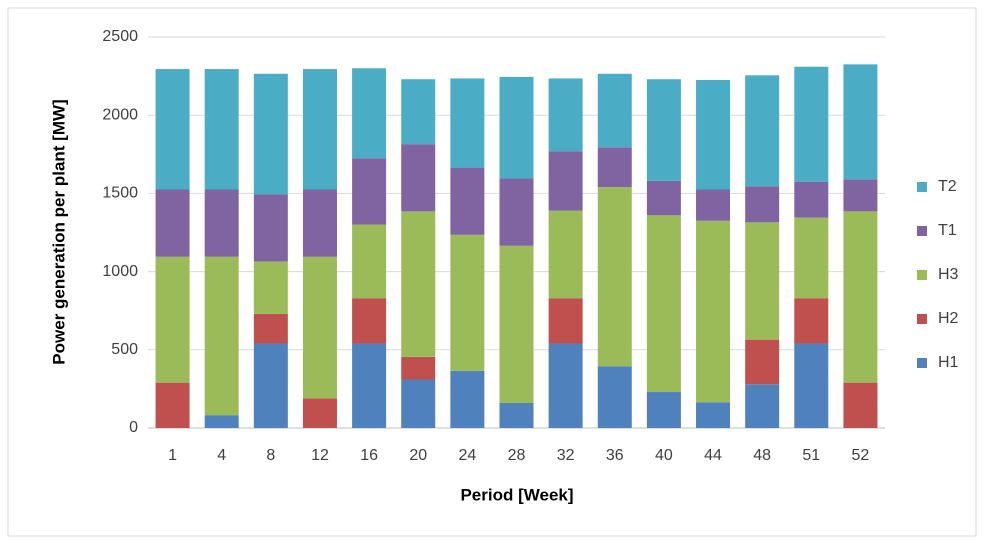  What do you see at coordinates (120, 114) in the screenshot?
I see `y-tick-label: 2000` at bounding box center [120, 114].